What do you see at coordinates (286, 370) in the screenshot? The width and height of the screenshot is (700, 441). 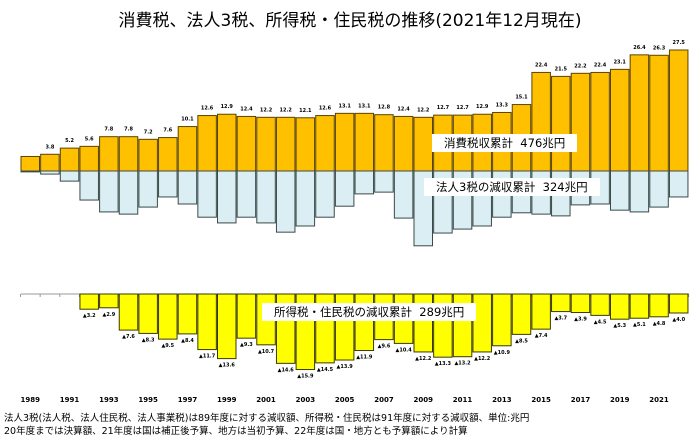 I see `income-tax-label-2002: ▲14.6` at bounding box center [286, 370].